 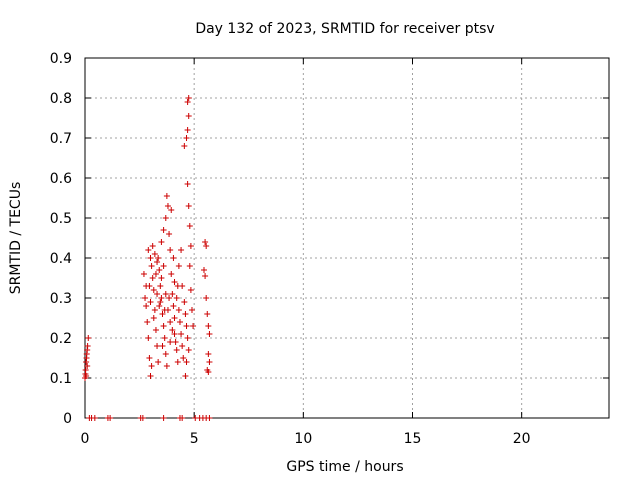 What do you see at coordinates (16, 238) in the screenshot?
I see `y-axis-label: SRMTID / TECUs` at bounding box center [16, 238].